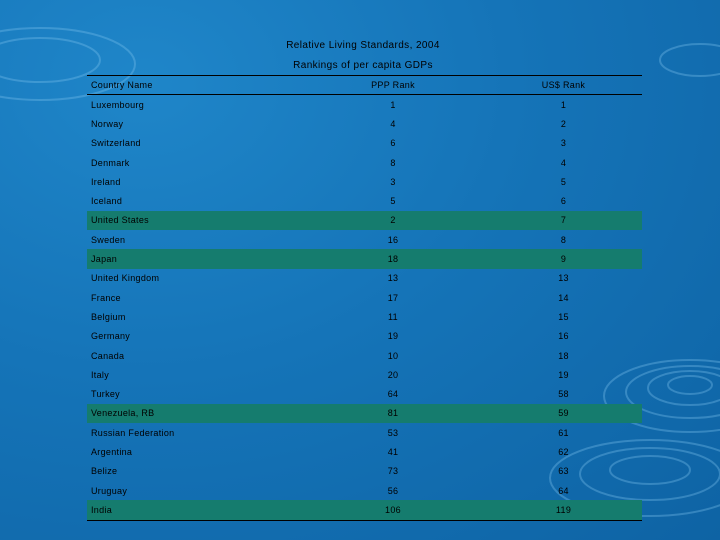 This screenshot has height=540, width=720. What do you see at coordinates (122, 85) in the screenshot?
I see `column-header-country: Country Name` at bounding box center [122, 85].